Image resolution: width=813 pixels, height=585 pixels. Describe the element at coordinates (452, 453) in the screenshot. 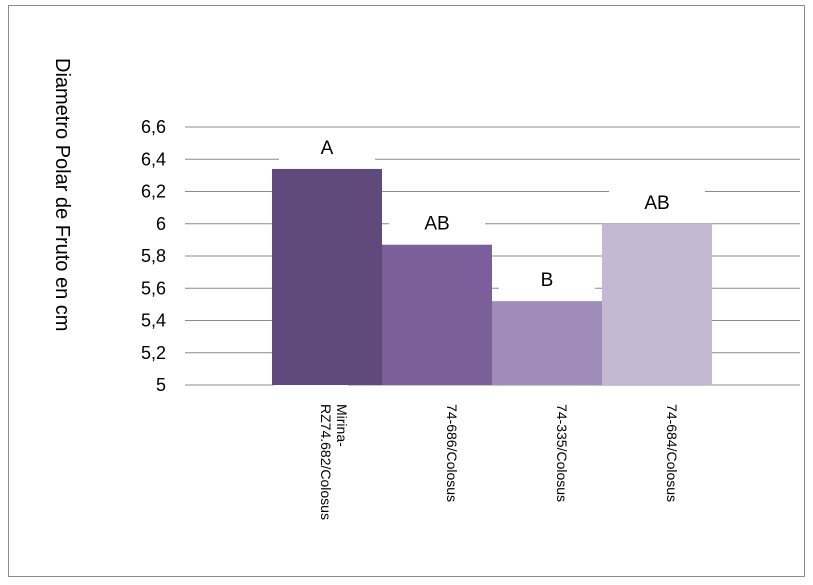

I see `category-label-1-0: 74-686/Colosus` at that location.